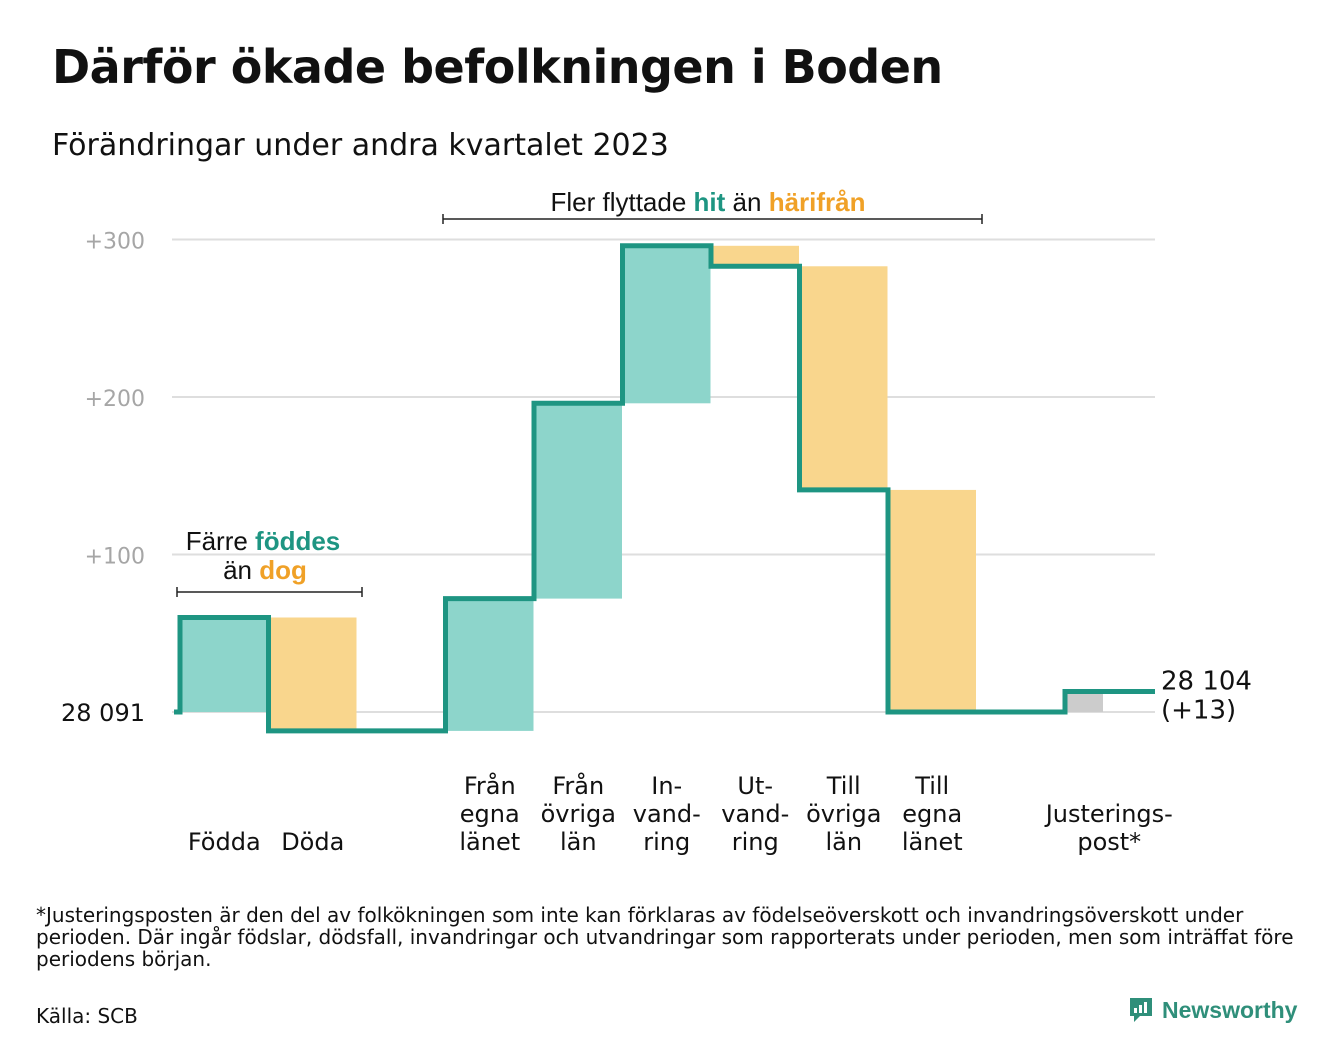 The height and width of the screenshot is (1060, 1340). Describe the element at coordinates (707, 202) in the screenshot. I see `annotation-migration: Fler flyttade hit än härifrån` at that location.